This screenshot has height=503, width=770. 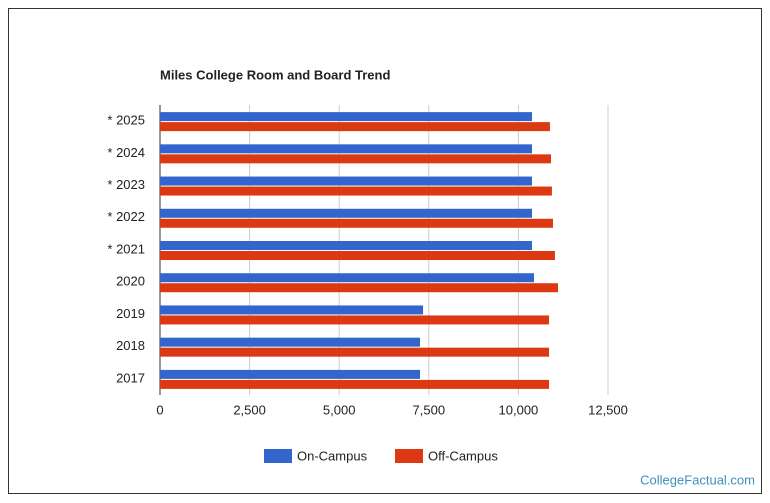 What do you see at coordinates (339, 409) in the screenshot?
I see `x-tick-label: 5,000` at bounding box center [339, 409].